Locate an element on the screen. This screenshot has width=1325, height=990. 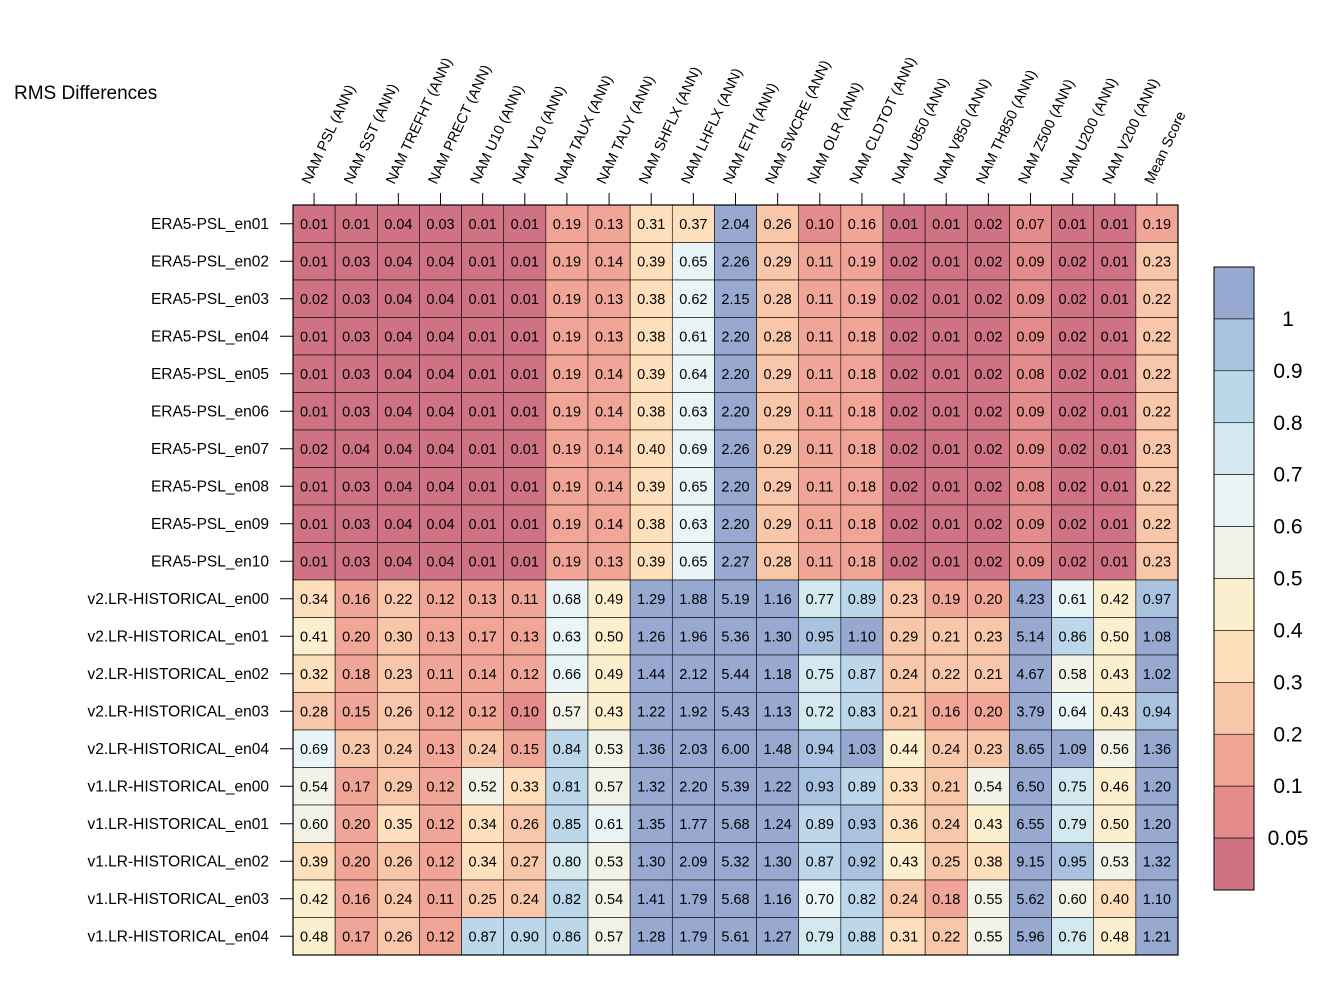
cell-value-label: 1.16 is located at coordinates (778, 900).